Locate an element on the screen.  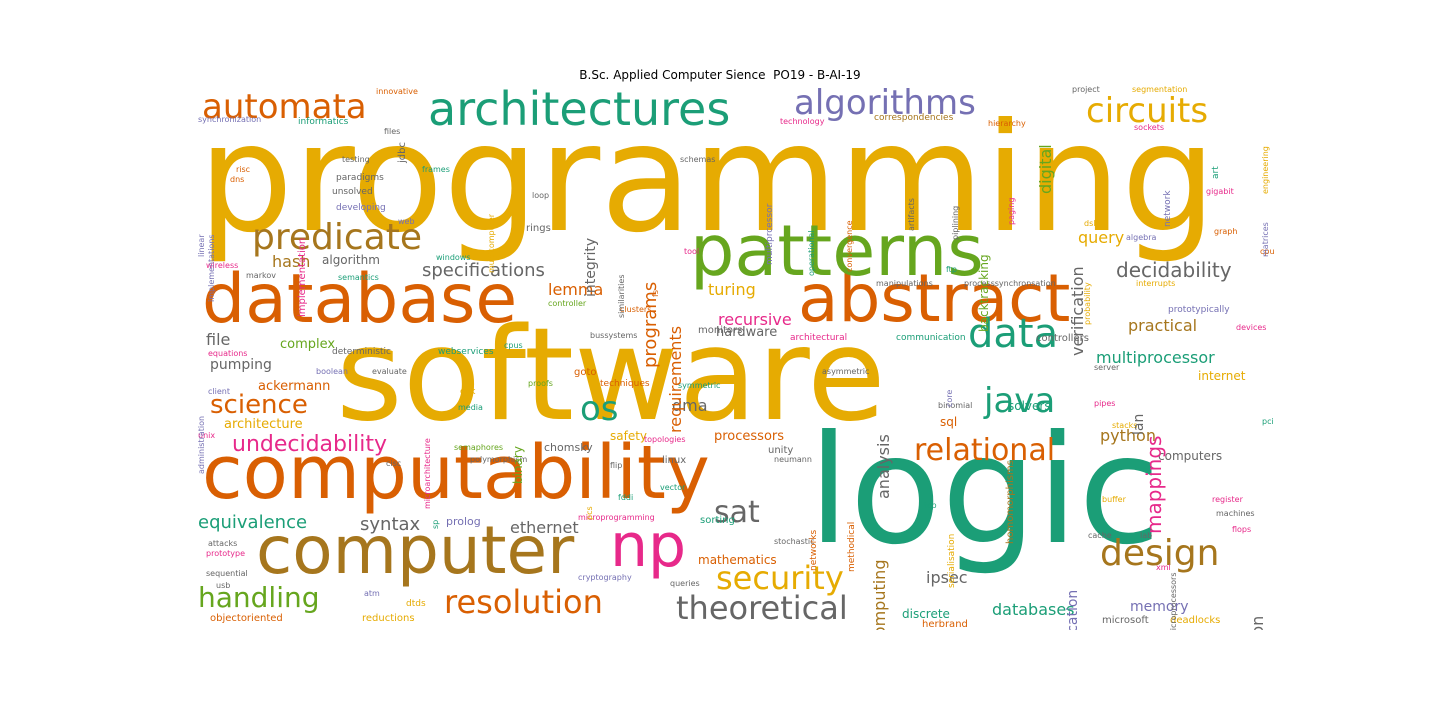
cloud-word-pipes: pipes is located at coordinates (1105, 403).